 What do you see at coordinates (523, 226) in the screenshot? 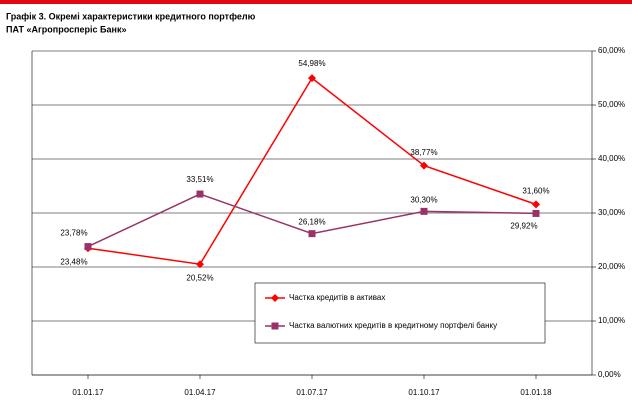
I see `data-label: 29,92%` at bounding box center [523, 226].